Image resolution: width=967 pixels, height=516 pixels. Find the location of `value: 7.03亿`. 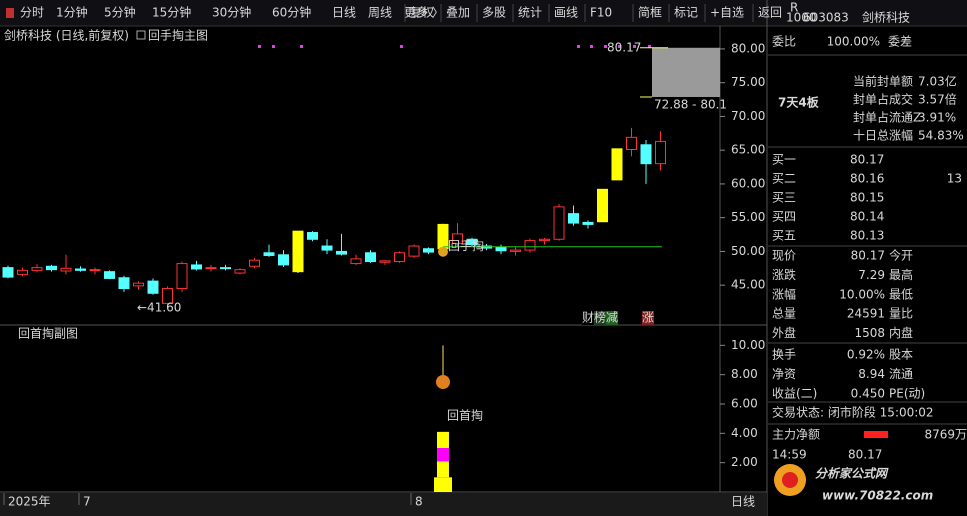

value: 7.03亿 is located at coordinates (937, 81).